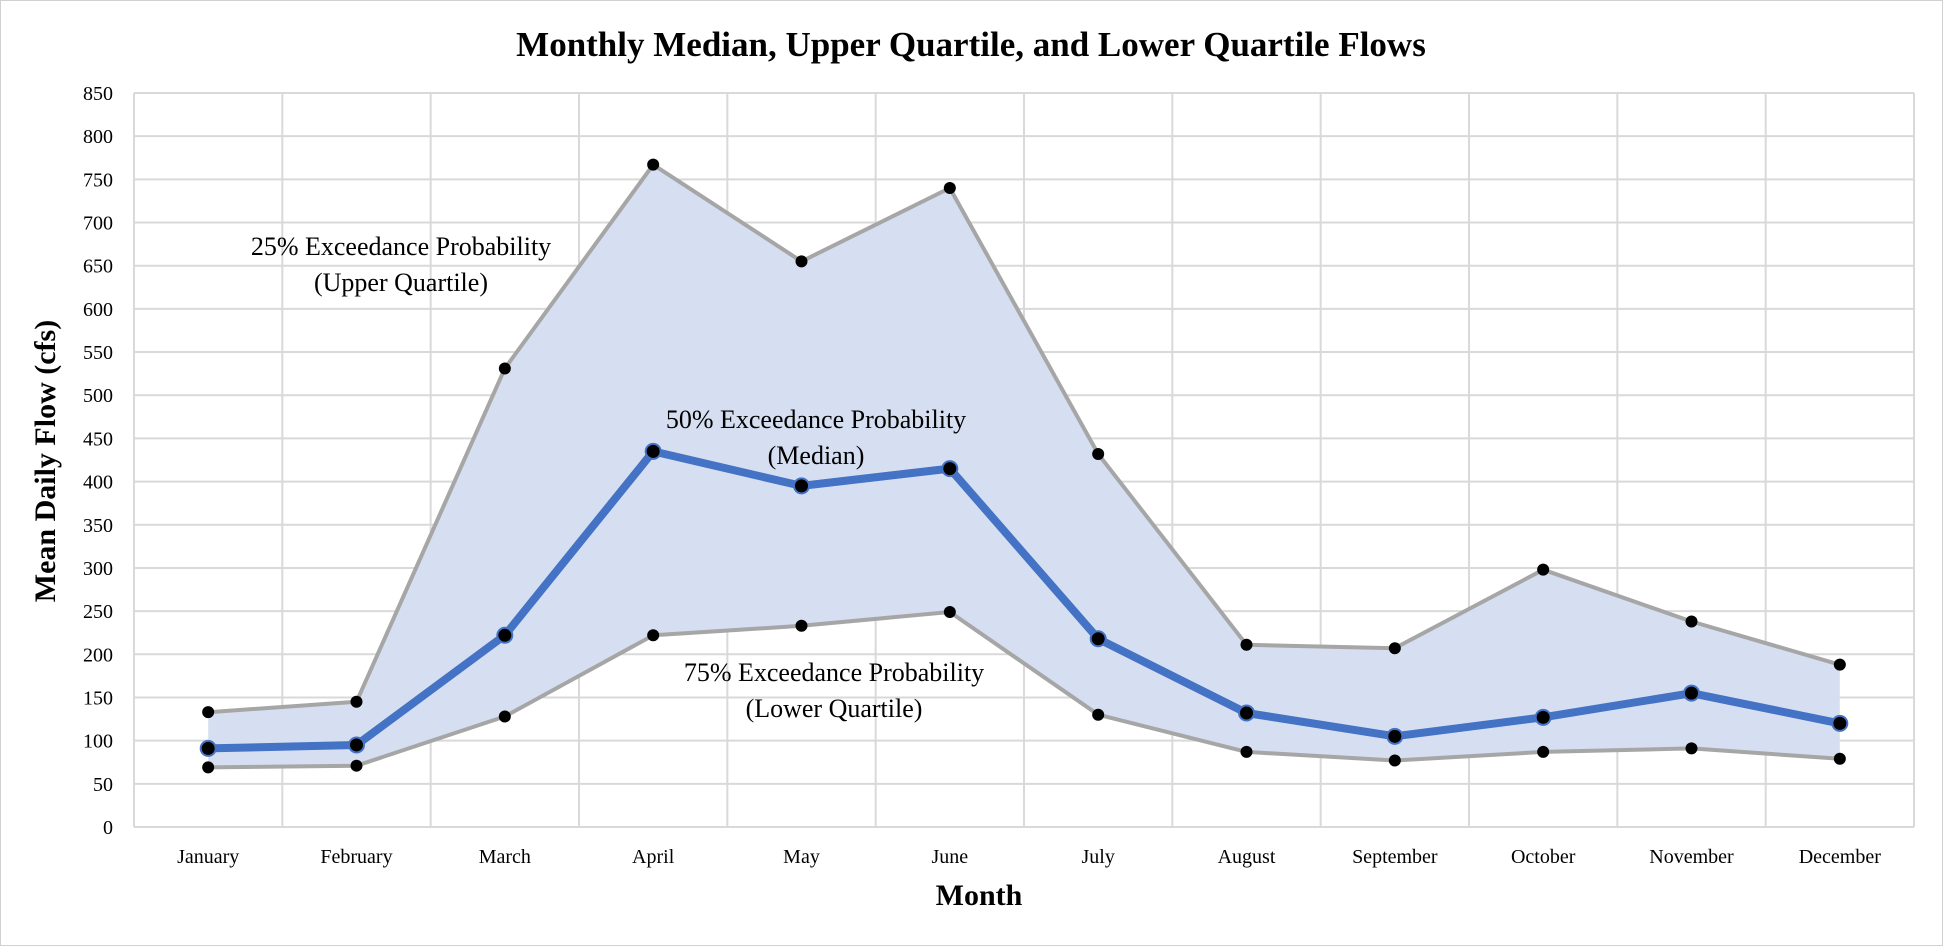 This screenshot has height=946, width=1943. I want to click on y-tick-label: 300, so click(98, 569).